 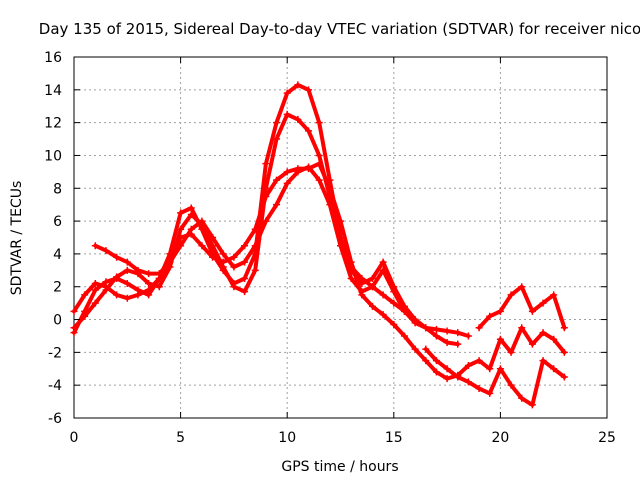 I want to click on y-tick-labels: -6 -4 -2 0 2 4 6 8 10 12 14 16, so click(x=53, y=238).